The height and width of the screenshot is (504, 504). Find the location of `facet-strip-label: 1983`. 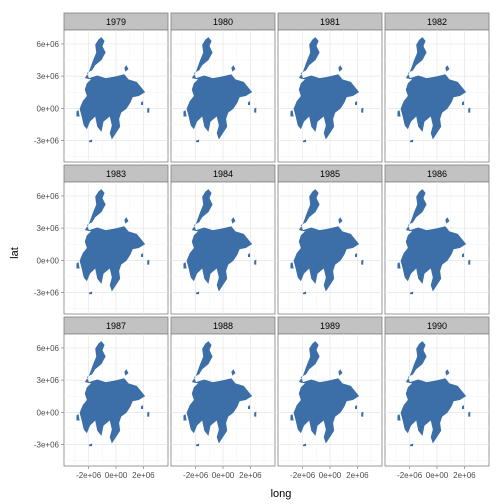

facet-strip-label: 1983 is located at coordinates (116, 174).